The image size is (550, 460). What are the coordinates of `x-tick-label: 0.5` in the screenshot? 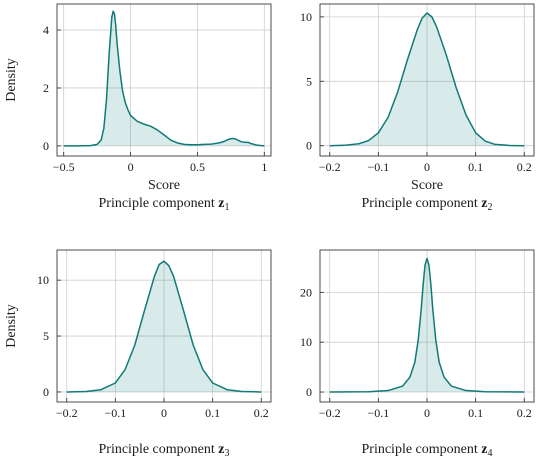 It's located at (197, 167).